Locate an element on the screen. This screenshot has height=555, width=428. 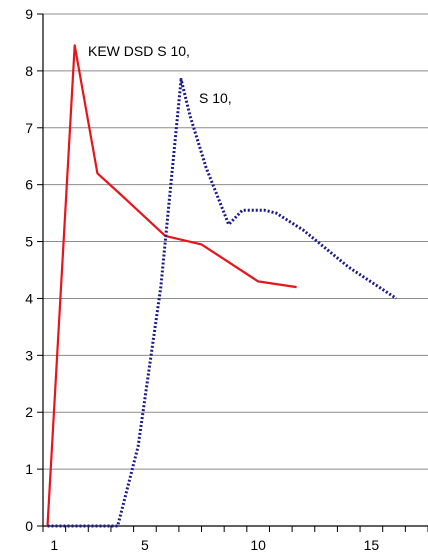
y-tick-label-1: 1 is located at coordinates (29, 469).